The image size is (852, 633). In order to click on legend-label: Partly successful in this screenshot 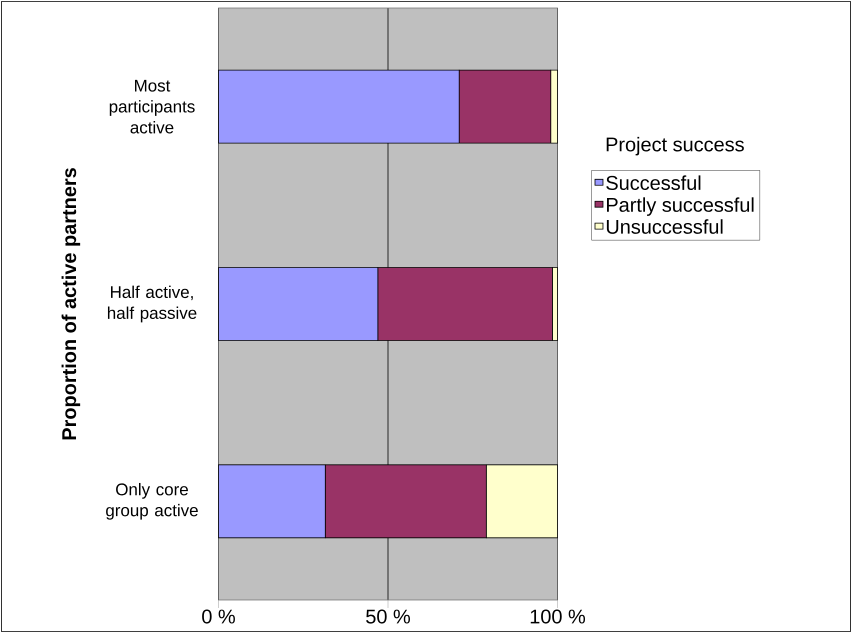, I will do `click(680, 206)`.